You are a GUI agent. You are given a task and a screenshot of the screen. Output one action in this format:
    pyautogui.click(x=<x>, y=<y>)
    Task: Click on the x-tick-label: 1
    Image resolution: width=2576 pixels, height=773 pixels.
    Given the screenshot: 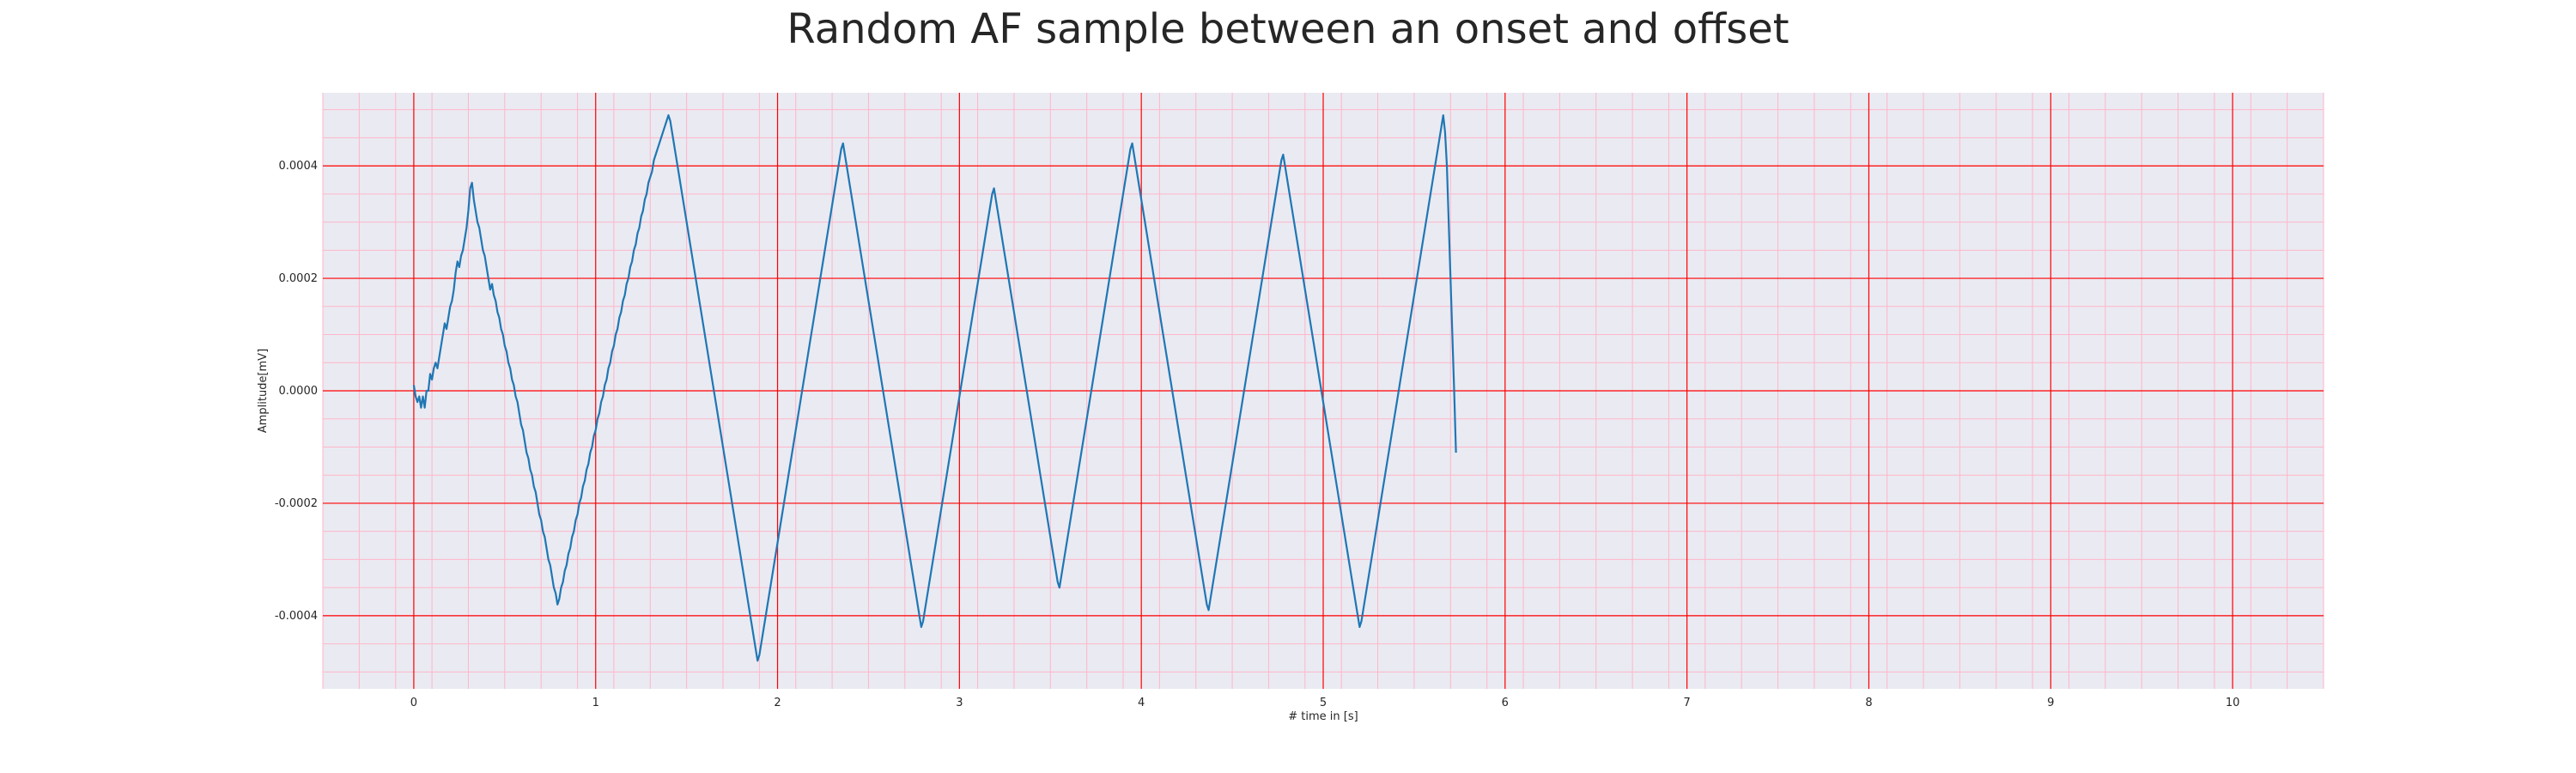 What is the action you would take?
    pyautogui.click(x=596, y=703)
    